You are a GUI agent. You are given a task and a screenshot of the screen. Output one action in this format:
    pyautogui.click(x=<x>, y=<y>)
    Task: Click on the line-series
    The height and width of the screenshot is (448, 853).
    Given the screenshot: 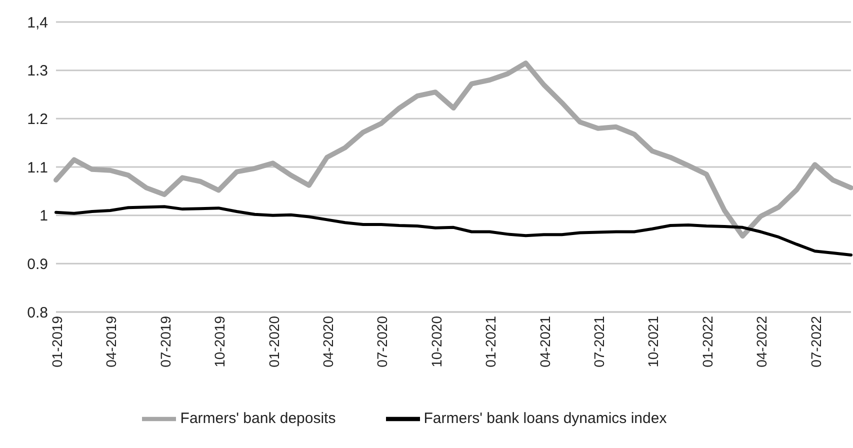 What is the action you would take?
    pyautogui.click(x=453, y=230)
    